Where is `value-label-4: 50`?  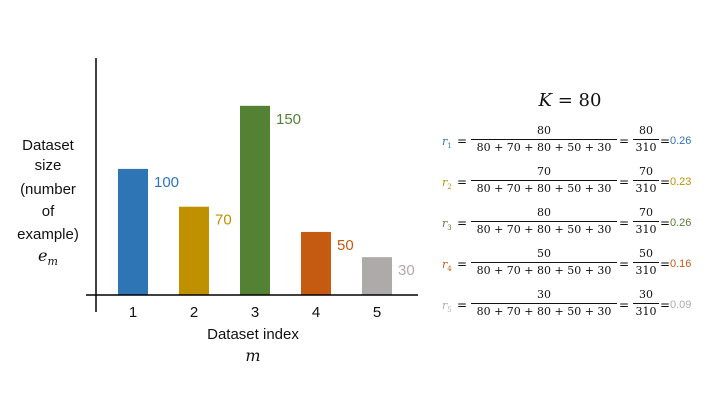 value-label-4: 50 is located at coordinates (345, 245).